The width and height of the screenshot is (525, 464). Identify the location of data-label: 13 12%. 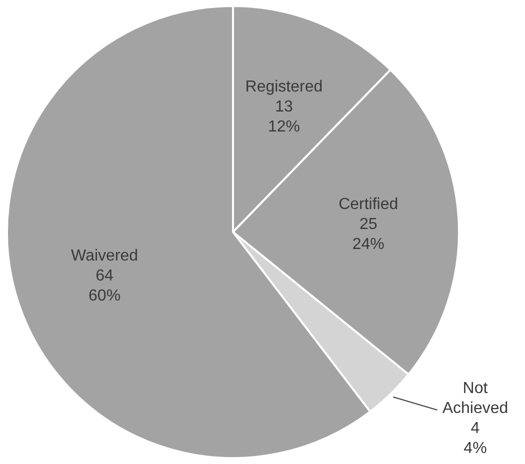
(284, 117).